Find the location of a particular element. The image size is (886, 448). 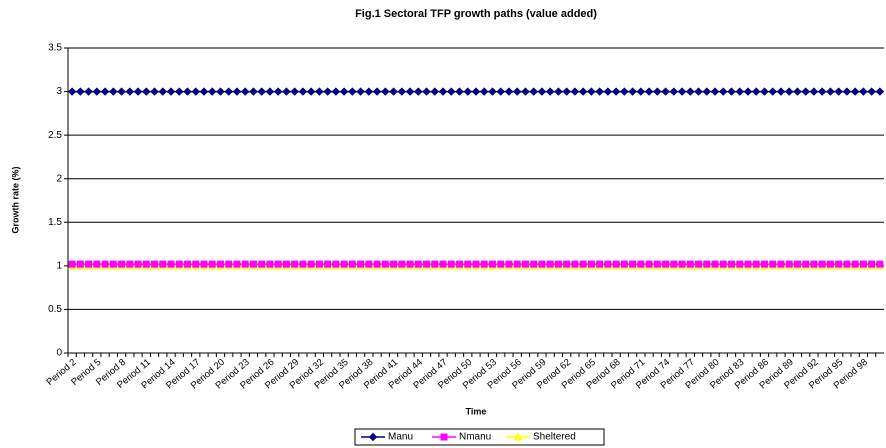

legend-marker is located at coordinates (444, 437).